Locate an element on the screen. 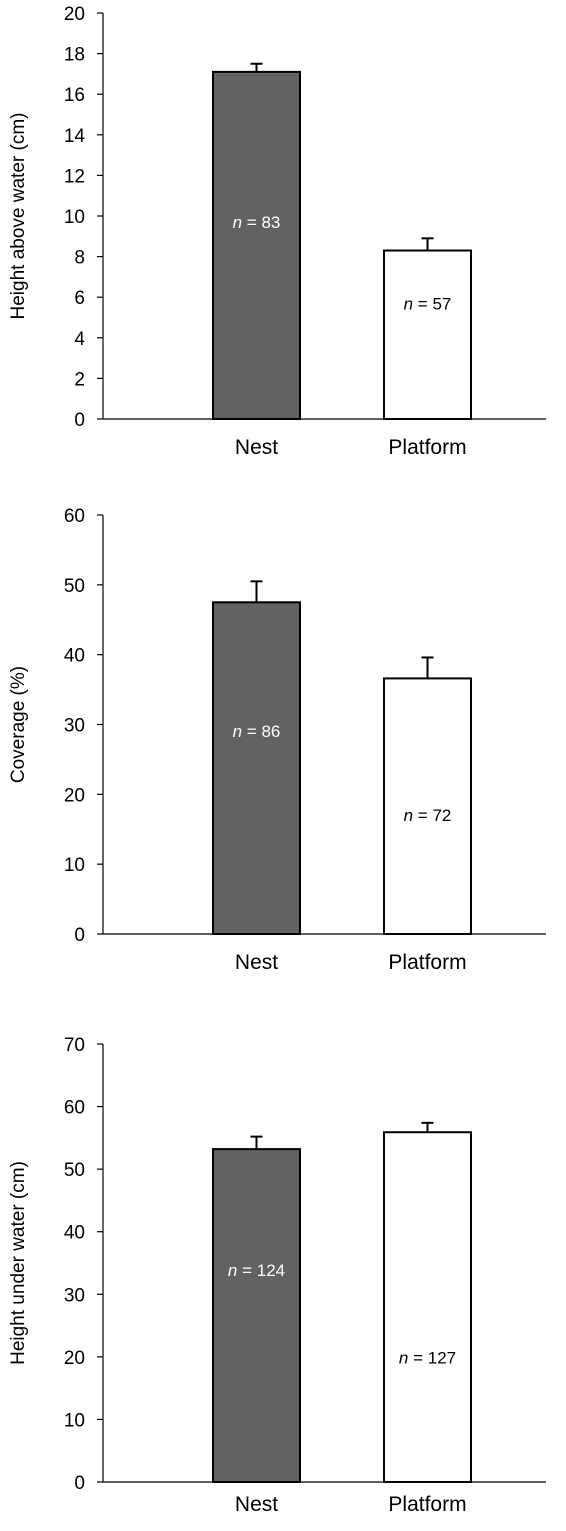 The image size is (566, 1531). n-label: n = 57 is located at coordinates (428, 303).